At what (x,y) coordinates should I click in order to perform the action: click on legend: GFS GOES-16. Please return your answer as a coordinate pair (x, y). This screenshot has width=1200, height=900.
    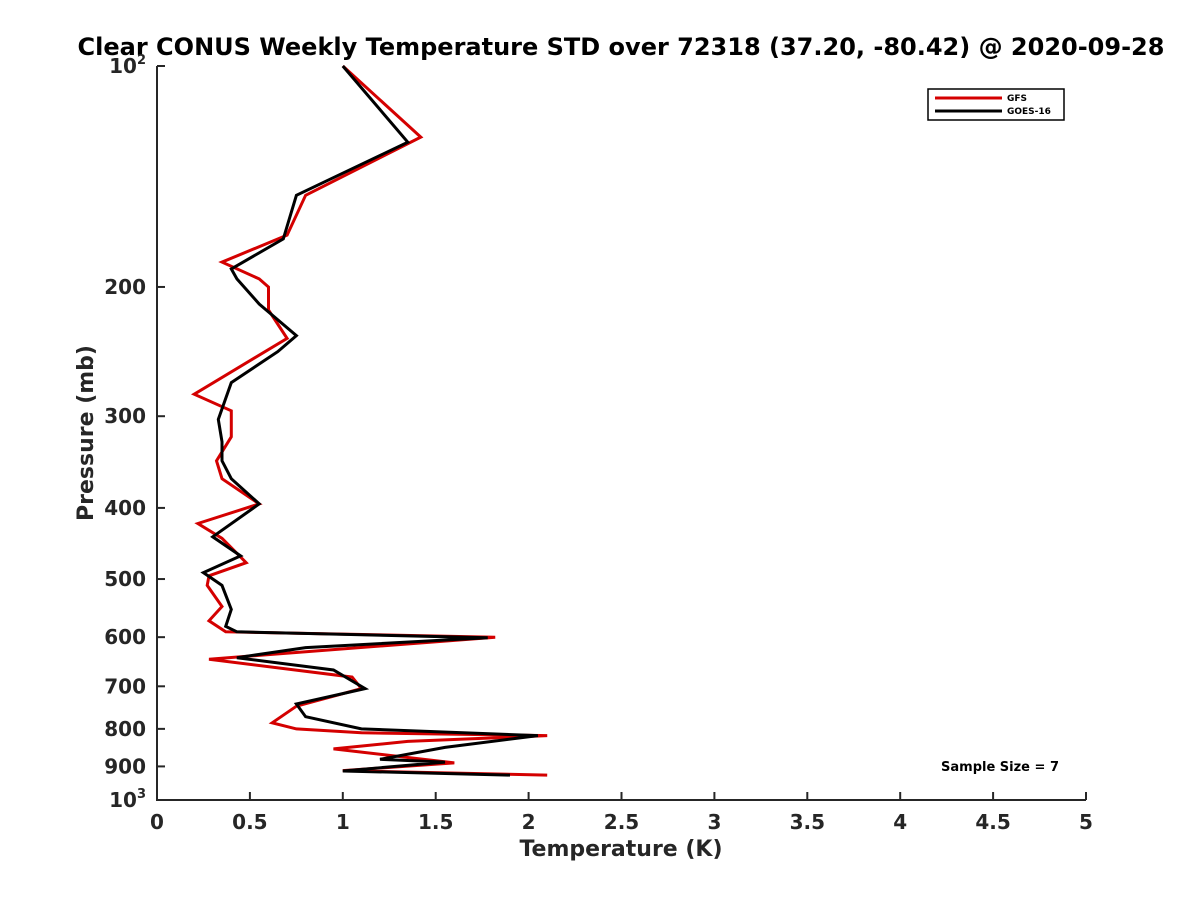
    Looking at the image, I should click on (996, 104).